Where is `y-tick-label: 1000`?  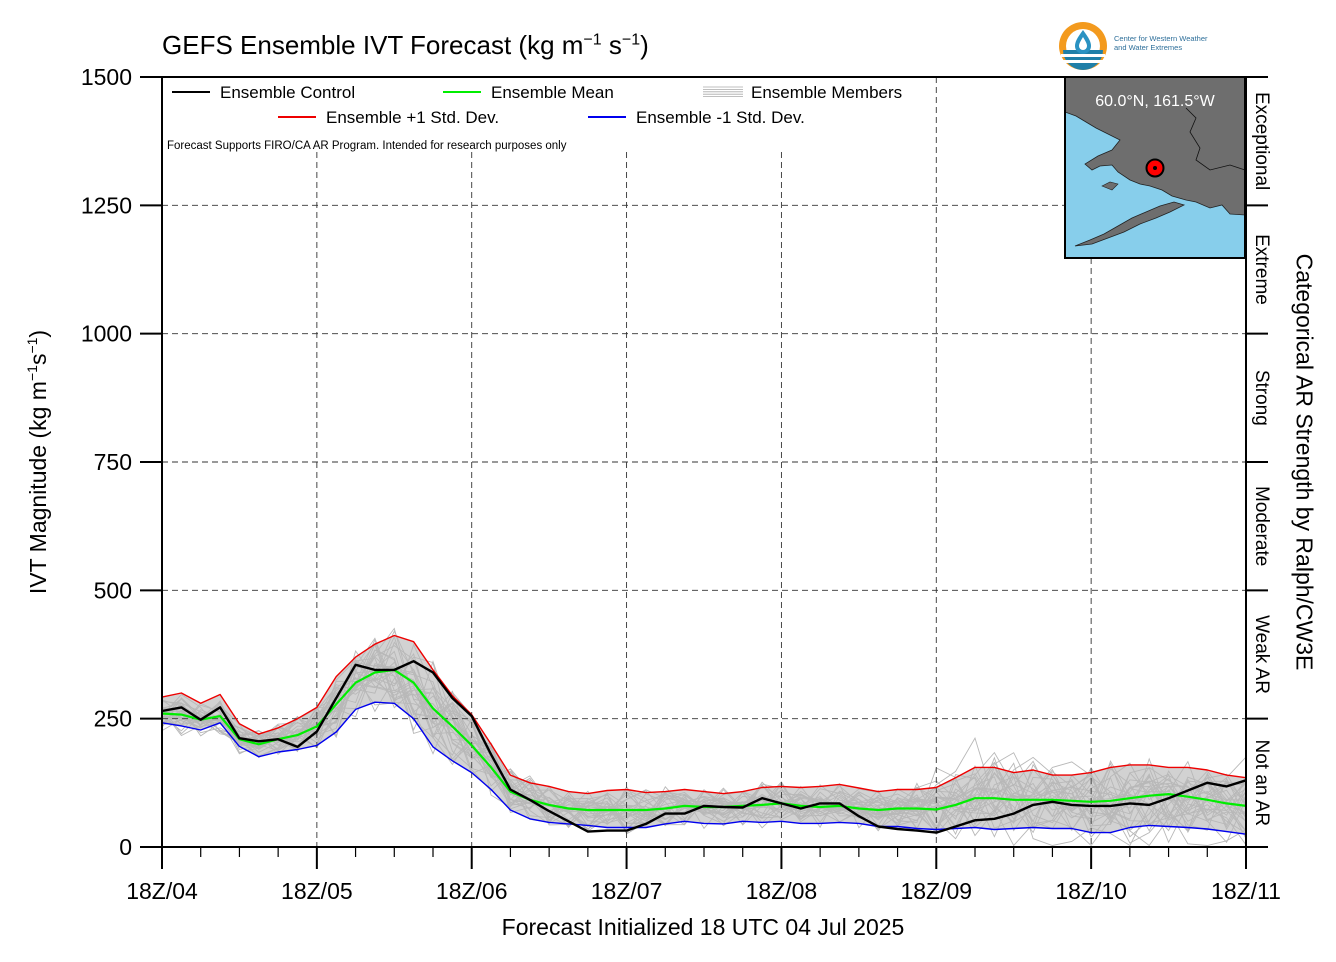
y-tick-label: 1000 is located at coordinates (106, 334).